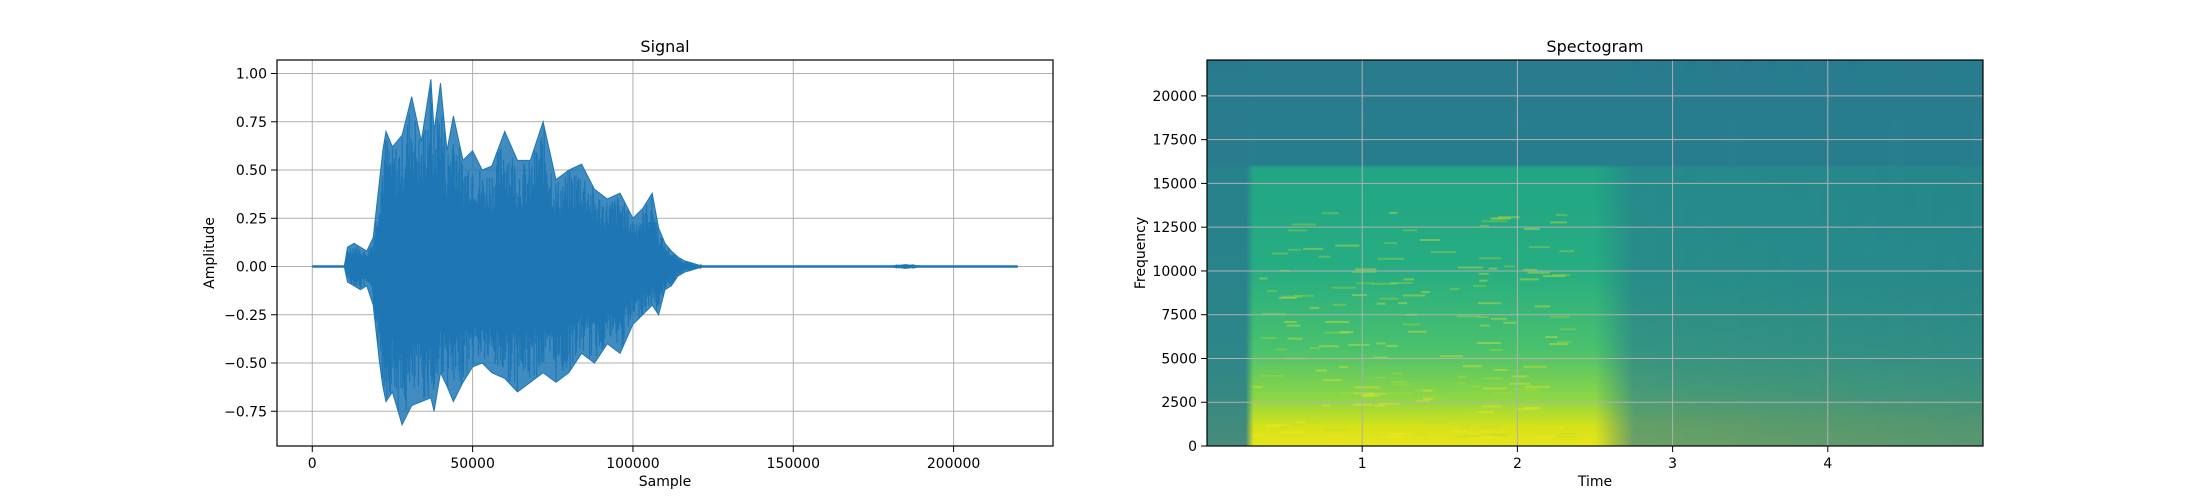 The width and height of the screenshot is (2200, 500). Describe the element at coordinates (1594, 46) in the screenshot. I see `spectrogram-title: Spectogram` at that location.